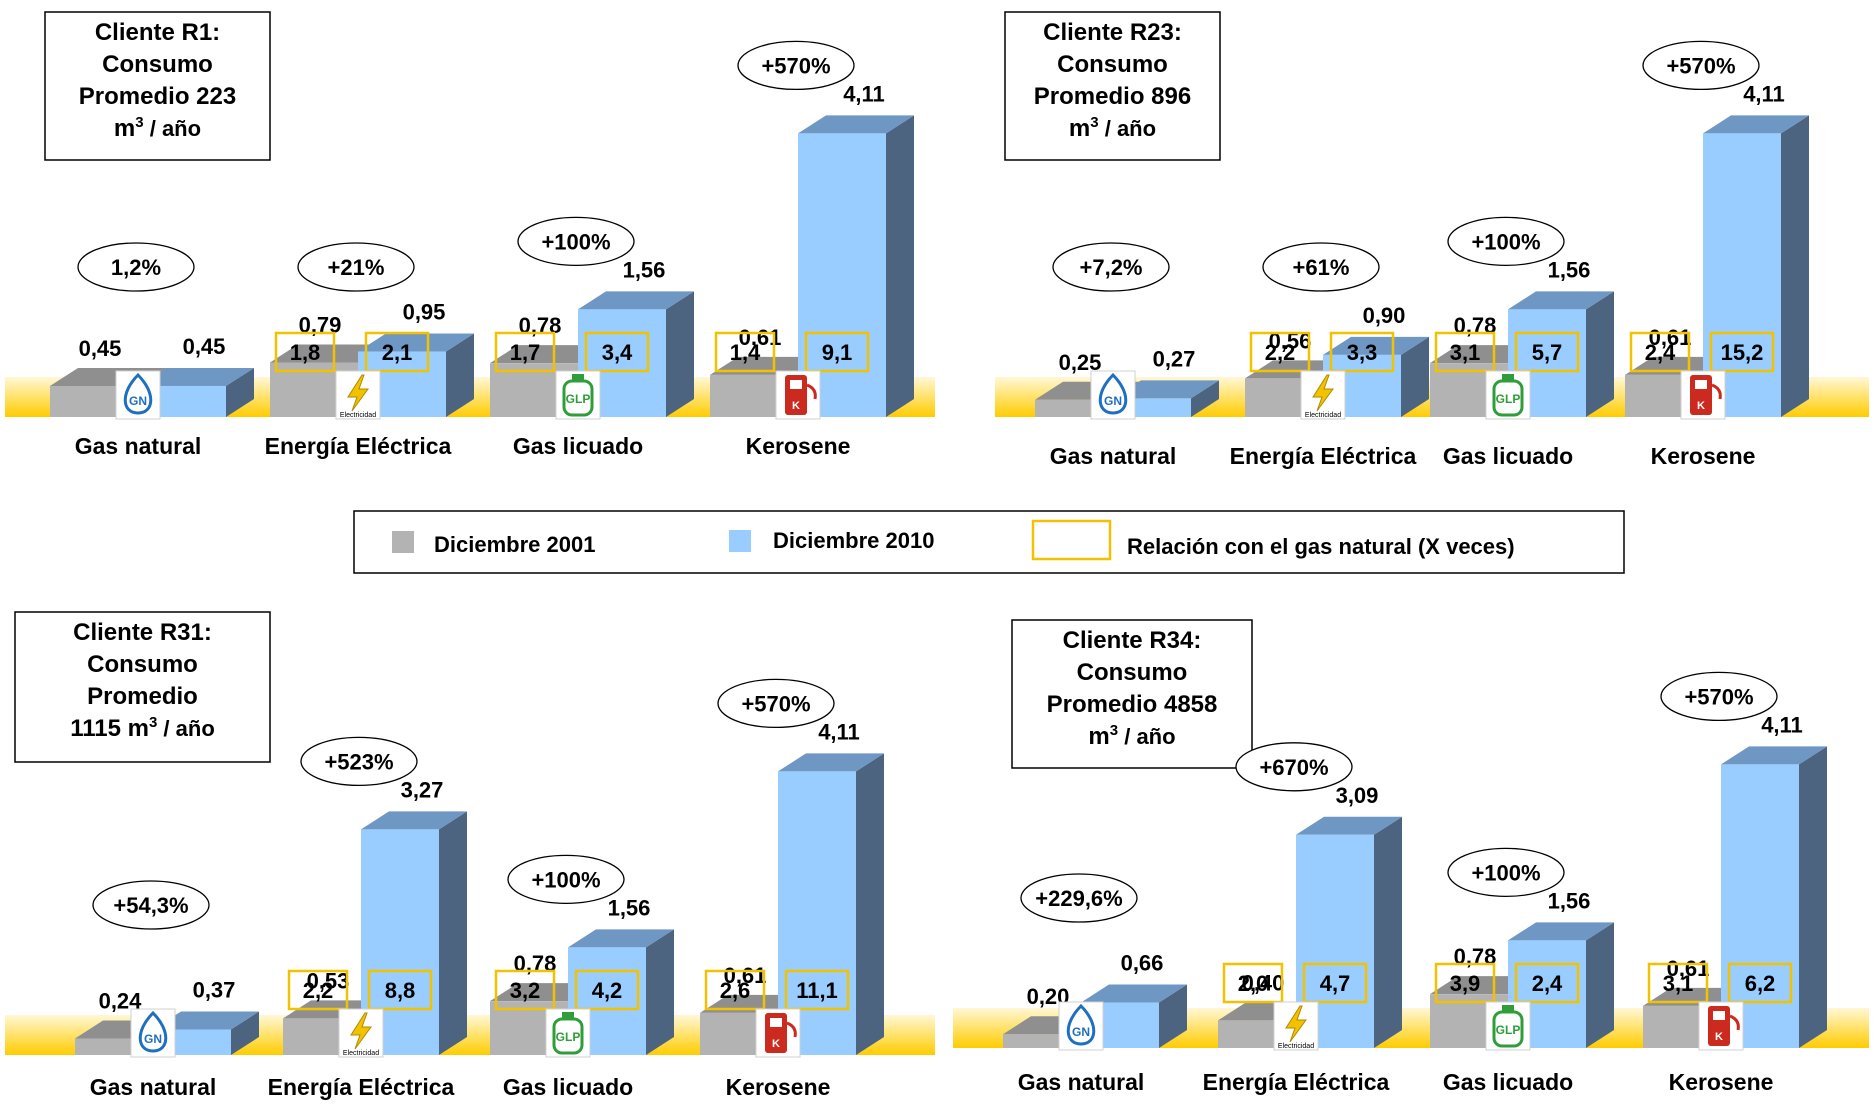 The width and height of the screenshot is (1874, 1105). I want to click on chart-title-line: Cliente R23:, so click(1112, 32).